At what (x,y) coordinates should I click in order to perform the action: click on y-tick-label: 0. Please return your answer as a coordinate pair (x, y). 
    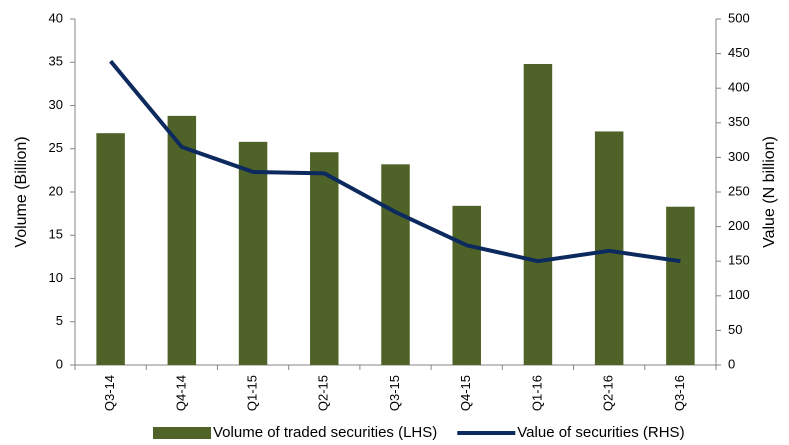
    Looking at the image, I should click on (59, 363).